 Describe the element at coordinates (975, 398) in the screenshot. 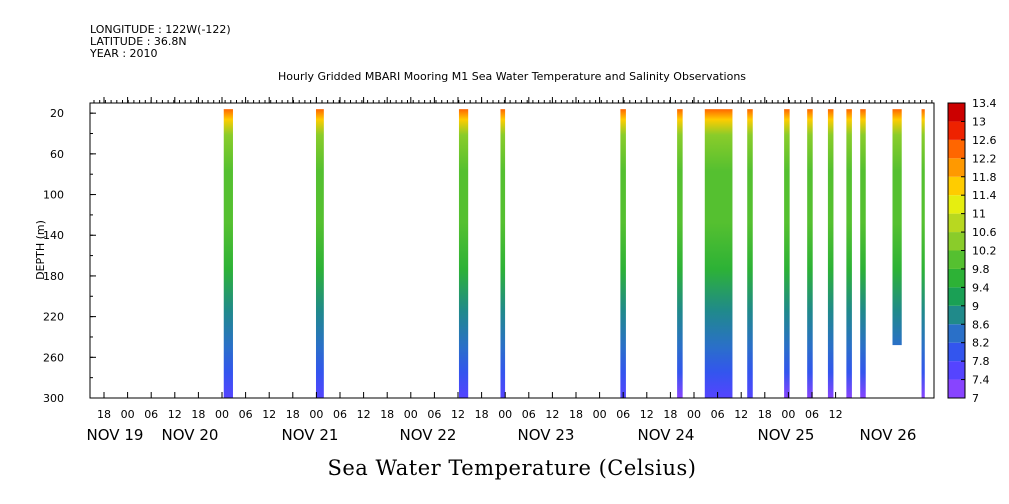

I see `colorbar-label: 7` at that location.